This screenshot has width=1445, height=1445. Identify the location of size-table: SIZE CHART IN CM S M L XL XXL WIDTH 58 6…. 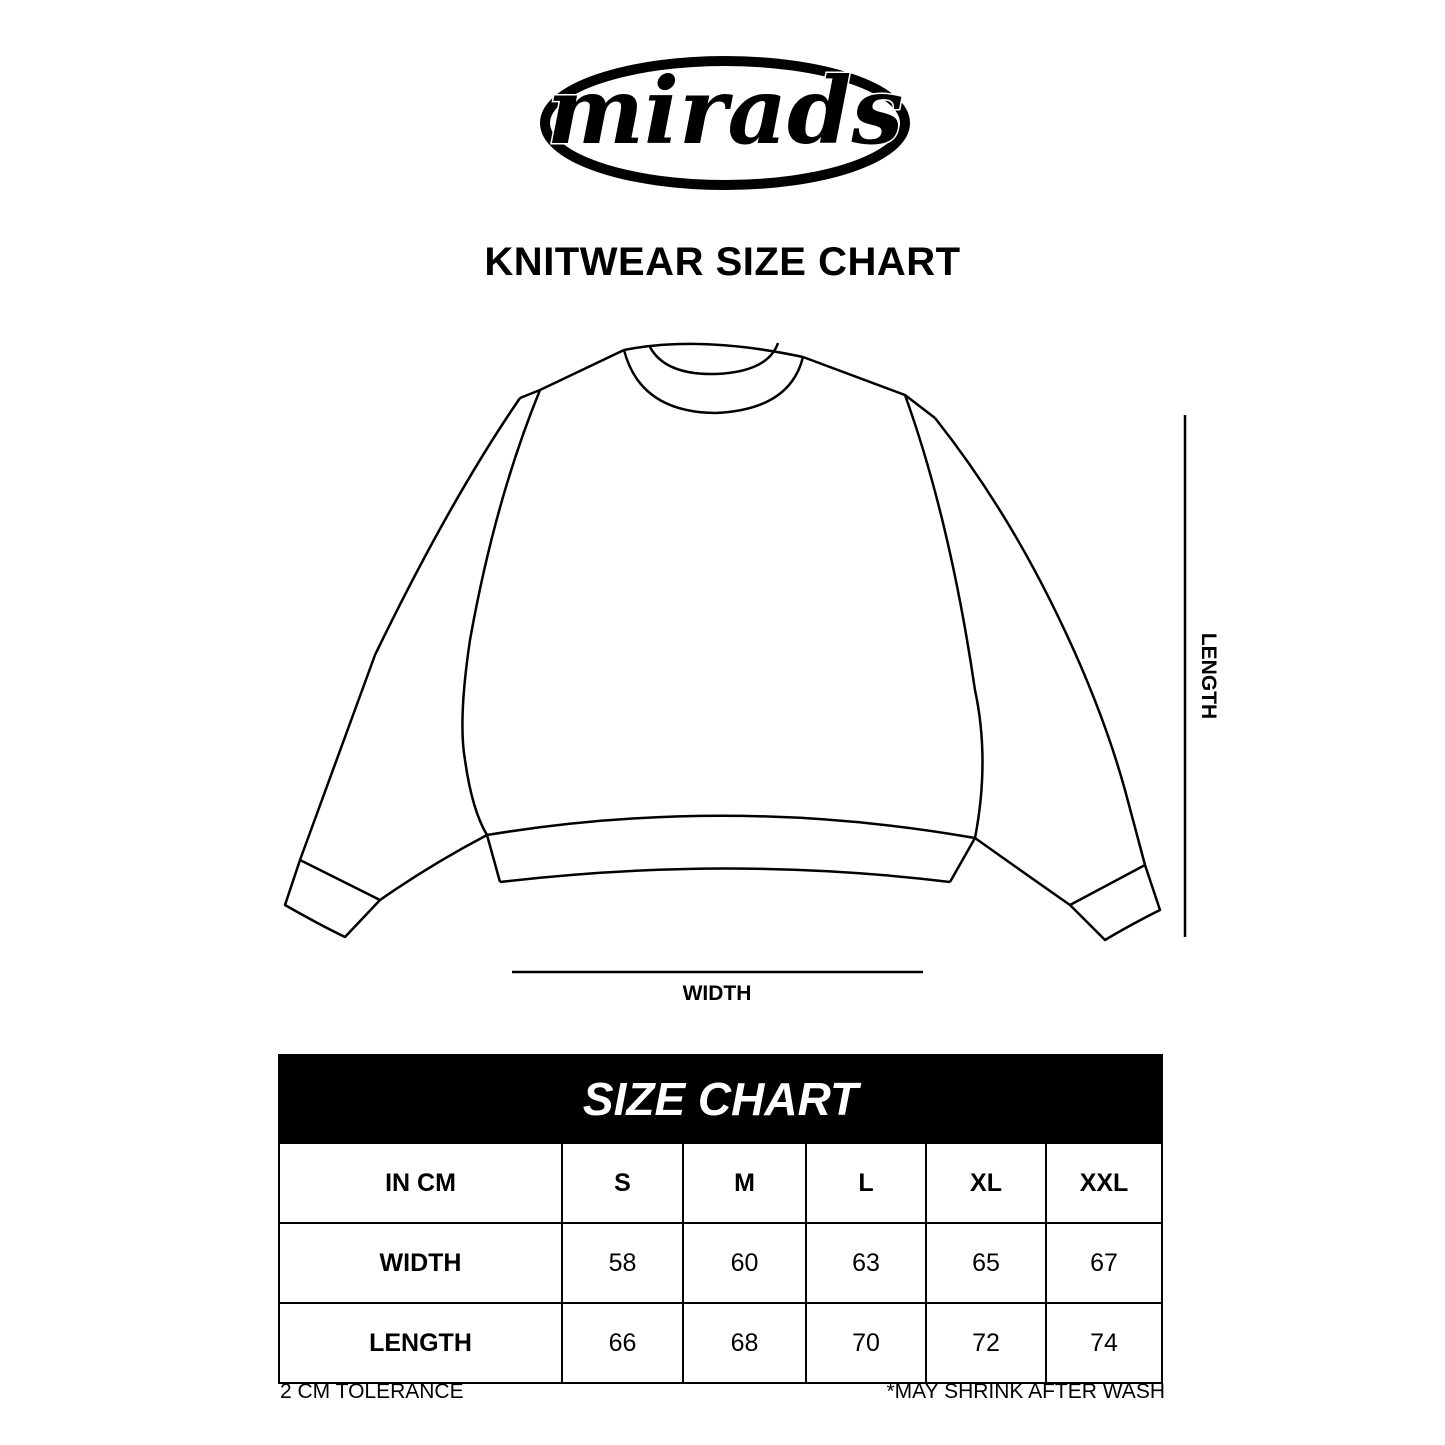
(720, 1219).